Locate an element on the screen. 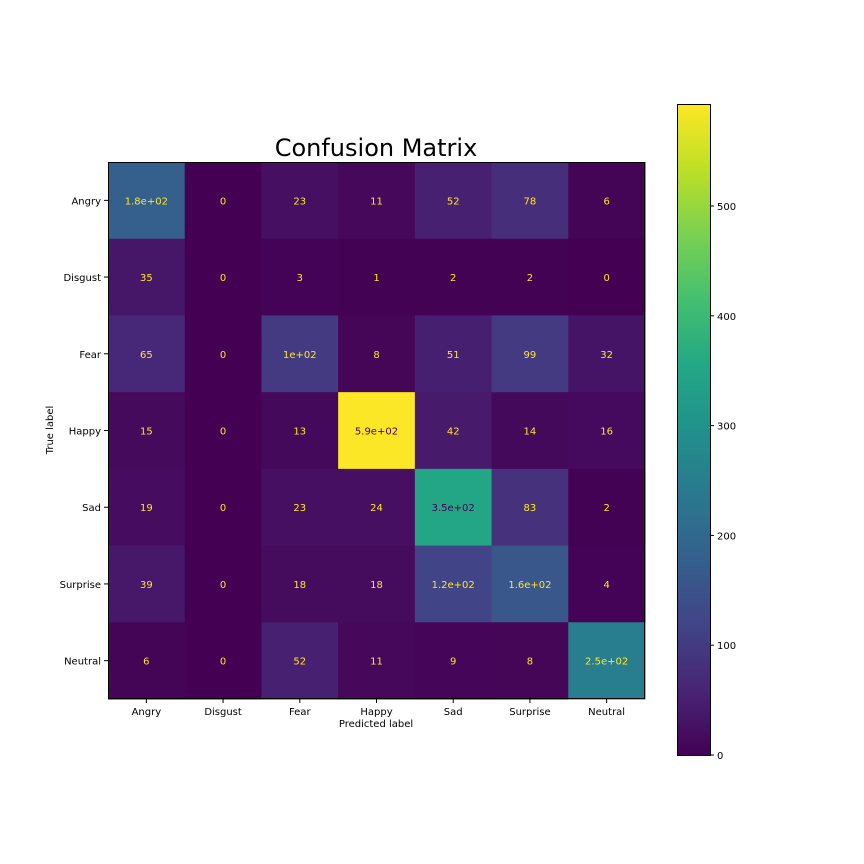  x-tick-label: Neutral is located at coordinates (606, 712).